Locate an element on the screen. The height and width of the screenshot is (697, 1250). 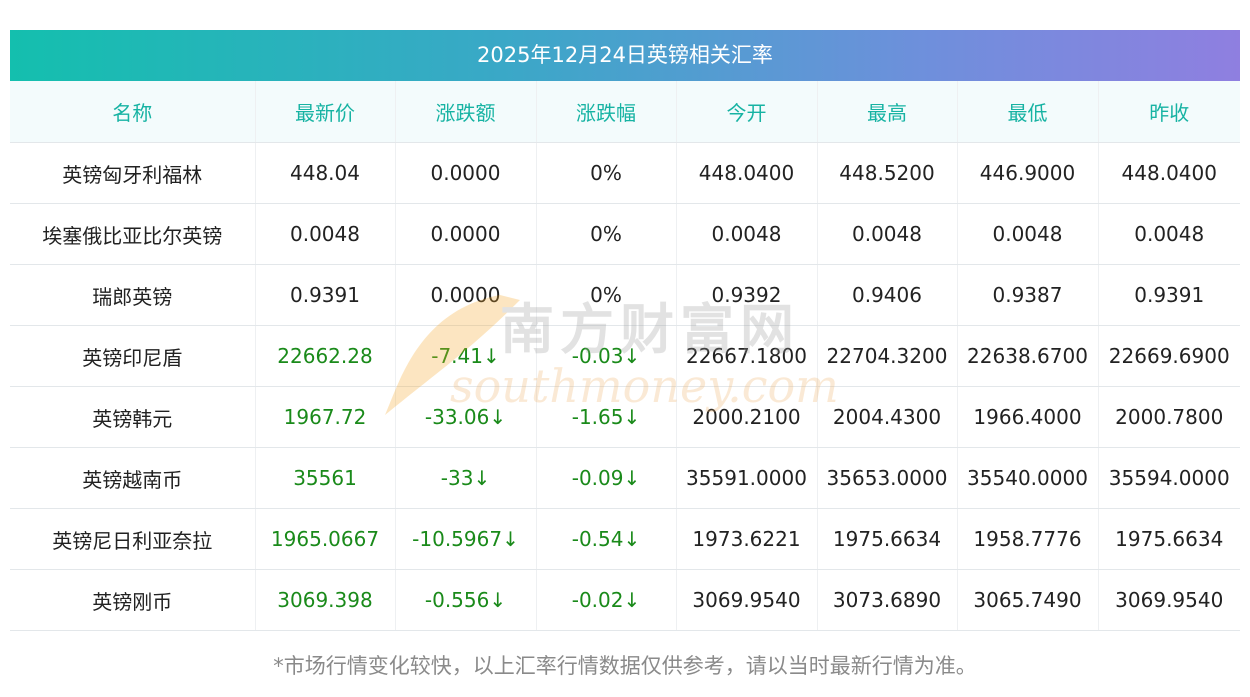
header-latest: 最新价 is located at coordinates (325, 112).